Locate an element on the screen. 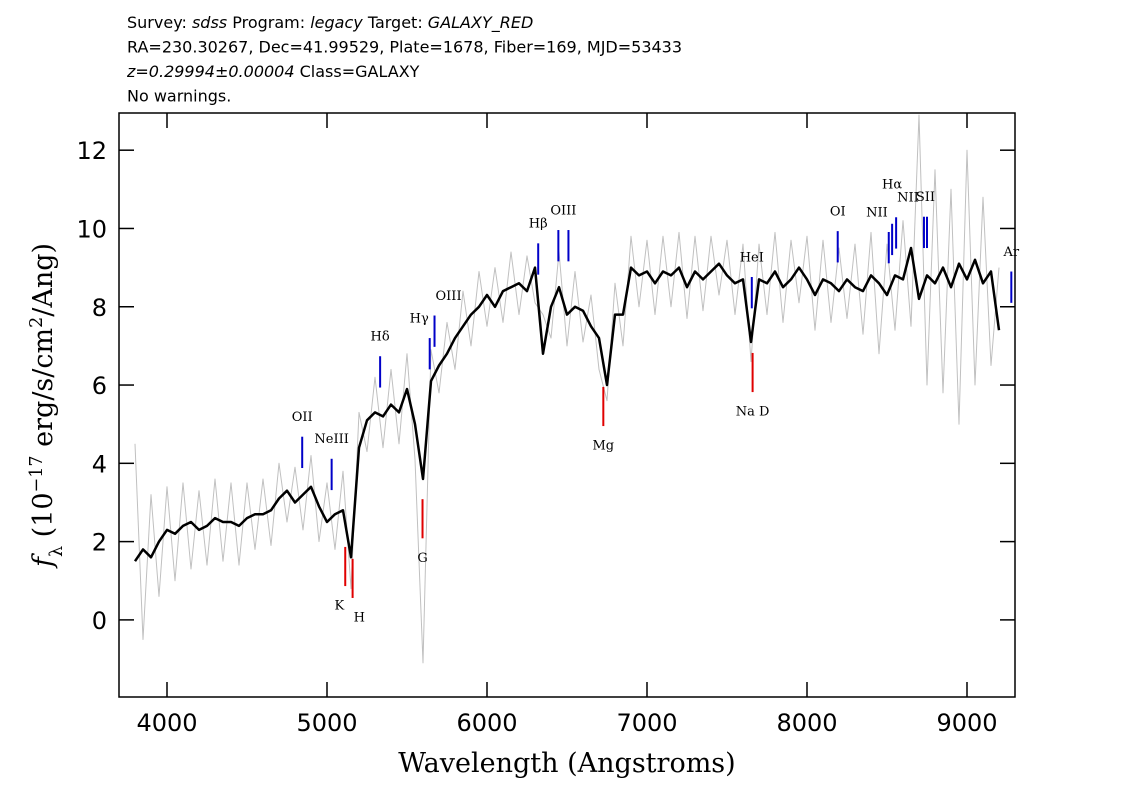  emission-label: Hδ is located at coordinates (380, 337).